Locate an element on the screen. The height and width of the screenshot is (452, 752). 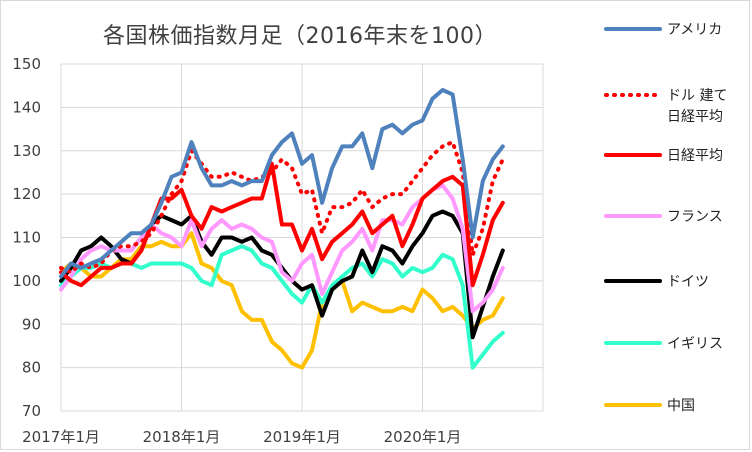
legend-label-4: フランス is located at coordinates (695, 217).